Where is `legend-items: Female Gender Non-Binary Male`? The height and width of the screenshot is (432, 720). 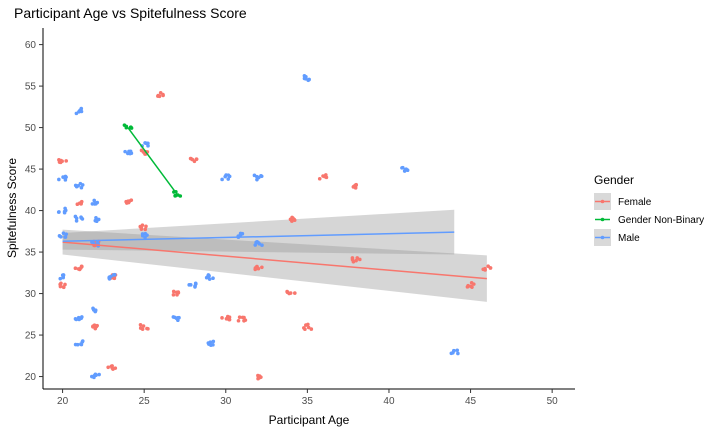 legend-items: Female Gender Non-Binary Male is located at coordinates (649, 219).